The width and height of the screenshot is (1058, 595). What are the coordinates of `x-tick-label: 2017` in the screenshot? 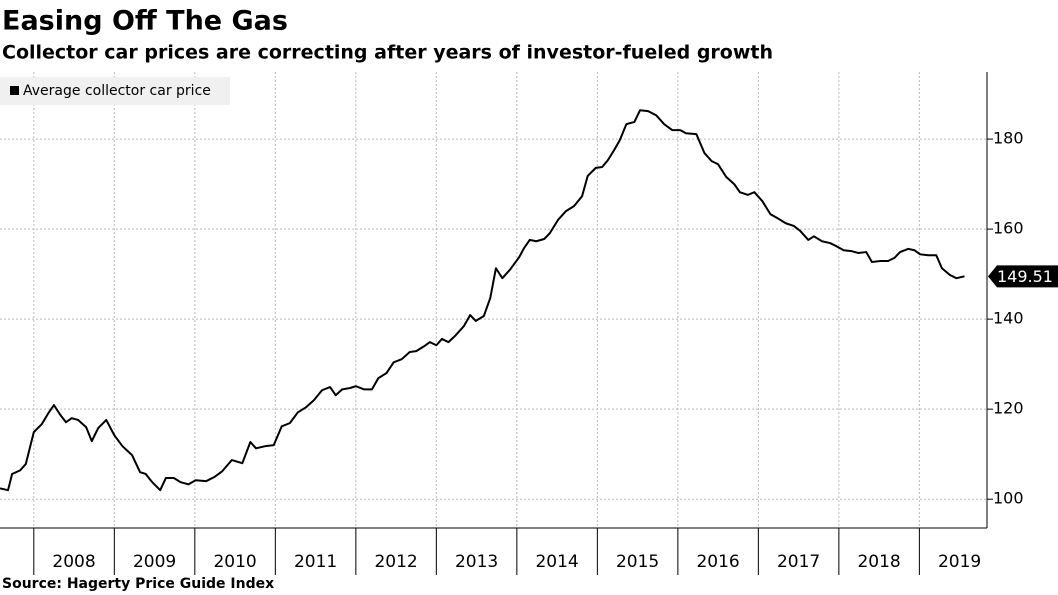 It's located at (798, 562).